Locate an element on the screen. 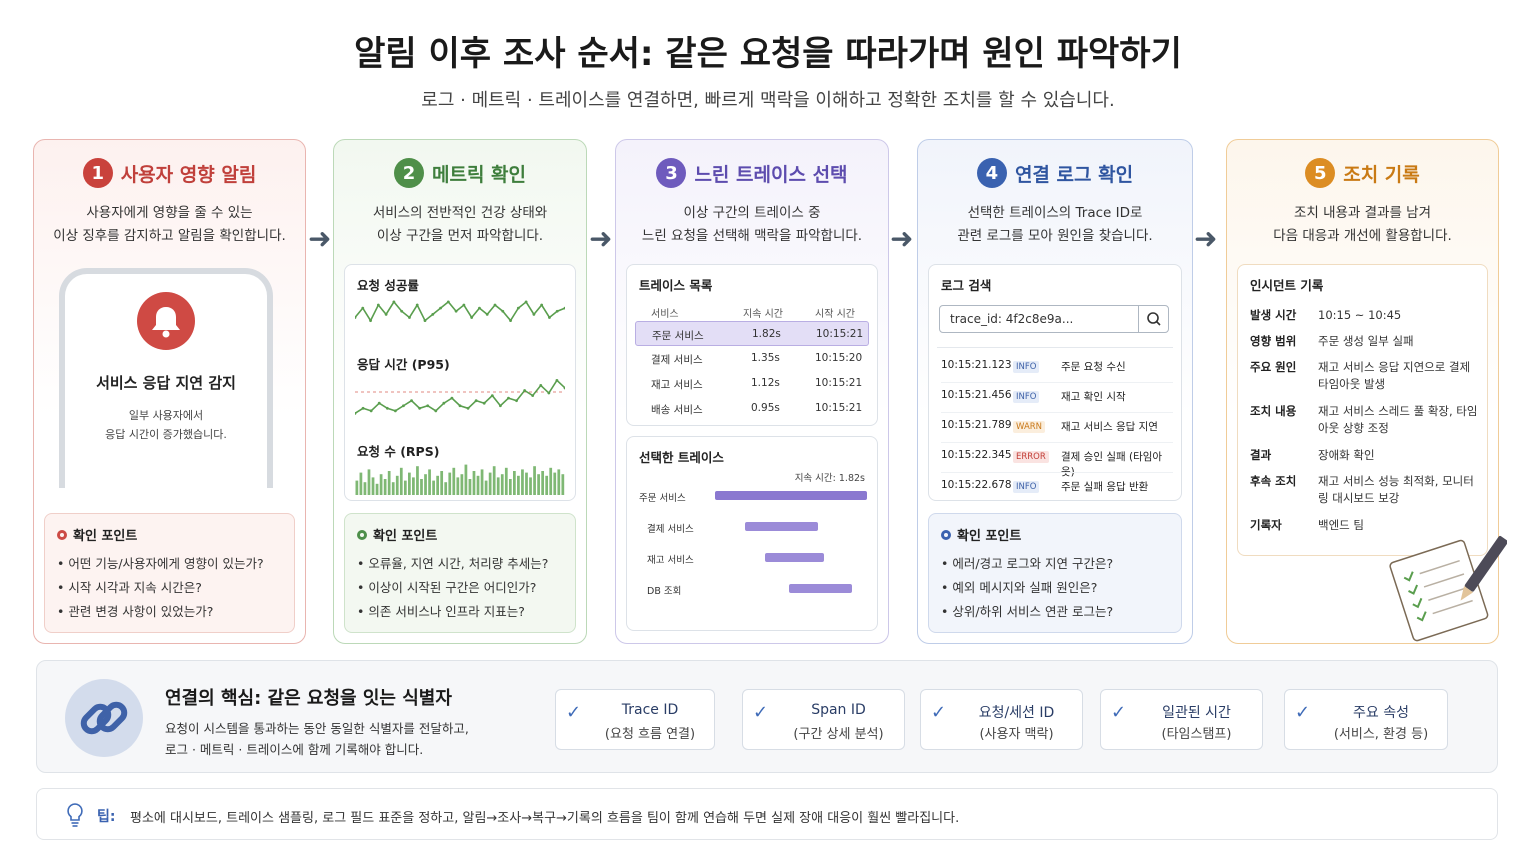  core-title: 연결의 핵심: 같은 요청을 잇는 식별자 is located at coordinates (308, 698).